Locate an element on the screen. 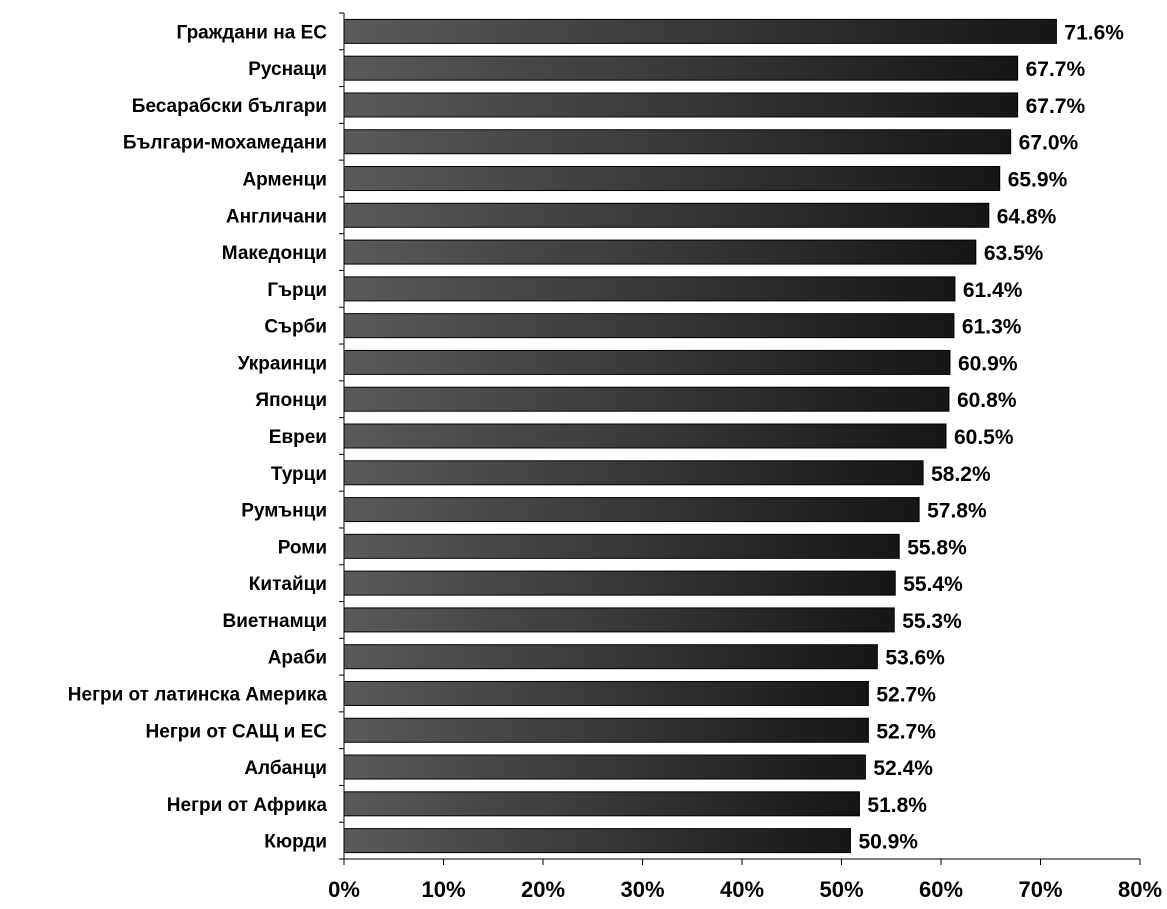 This screenshot has width=1167, height=909. data-label: 55.8% is located at coordinates (937, 547).